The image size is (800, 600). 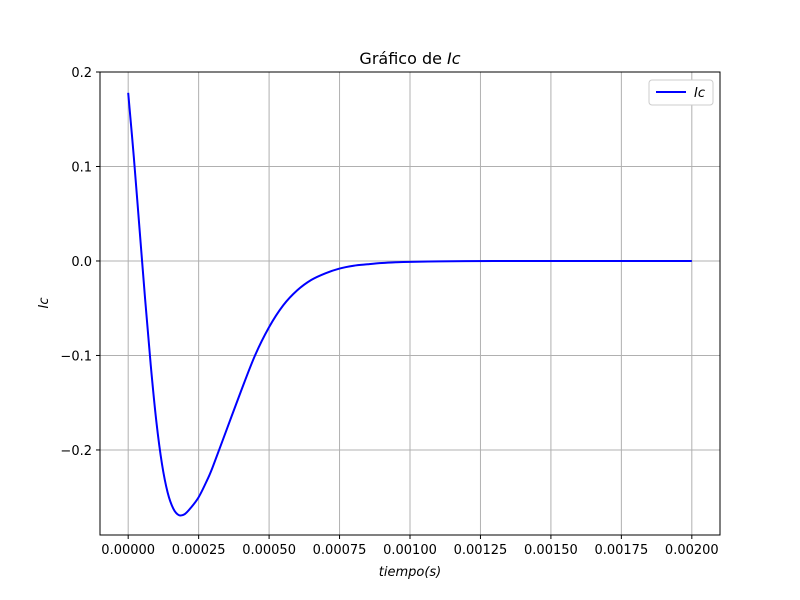 I want to click on y-tick-label: −0.1, so click(x=76, y=356).